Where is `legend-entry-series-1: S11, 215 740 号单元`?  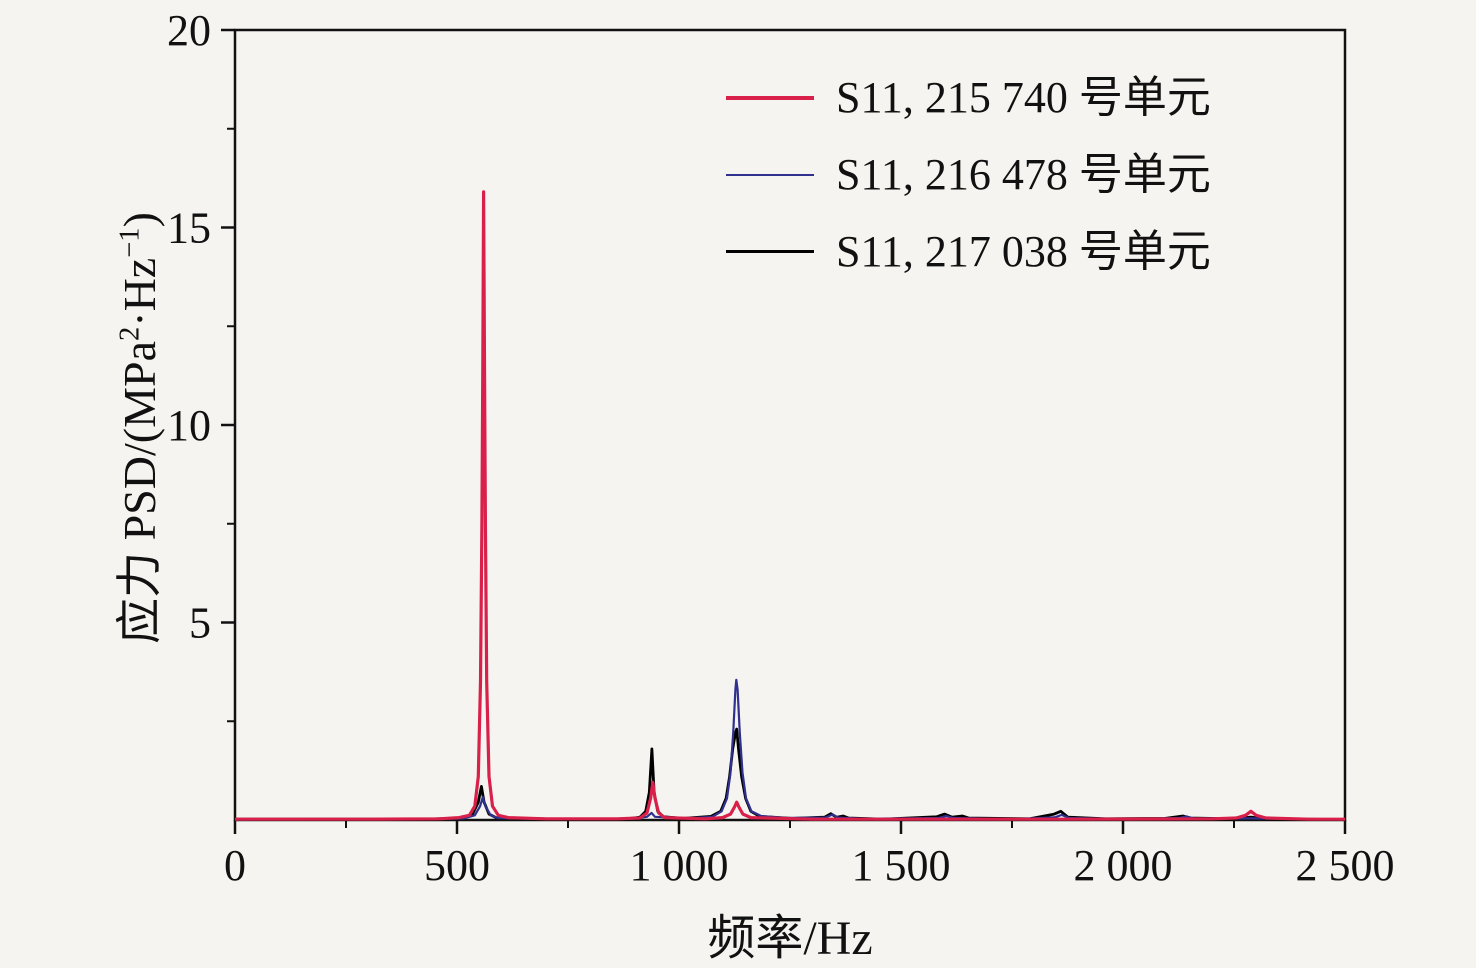 legend-entry-series-1: S11, 215 740 号单元 is located at coordinates (968, 98).